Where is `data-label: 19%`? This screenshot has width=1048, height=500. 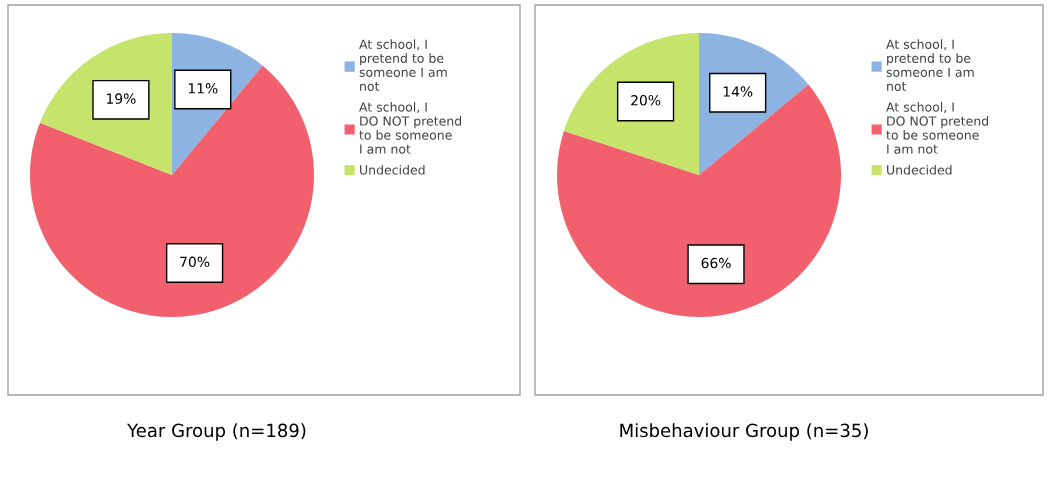
data-label: 19% is located at coordinates (121, 98).